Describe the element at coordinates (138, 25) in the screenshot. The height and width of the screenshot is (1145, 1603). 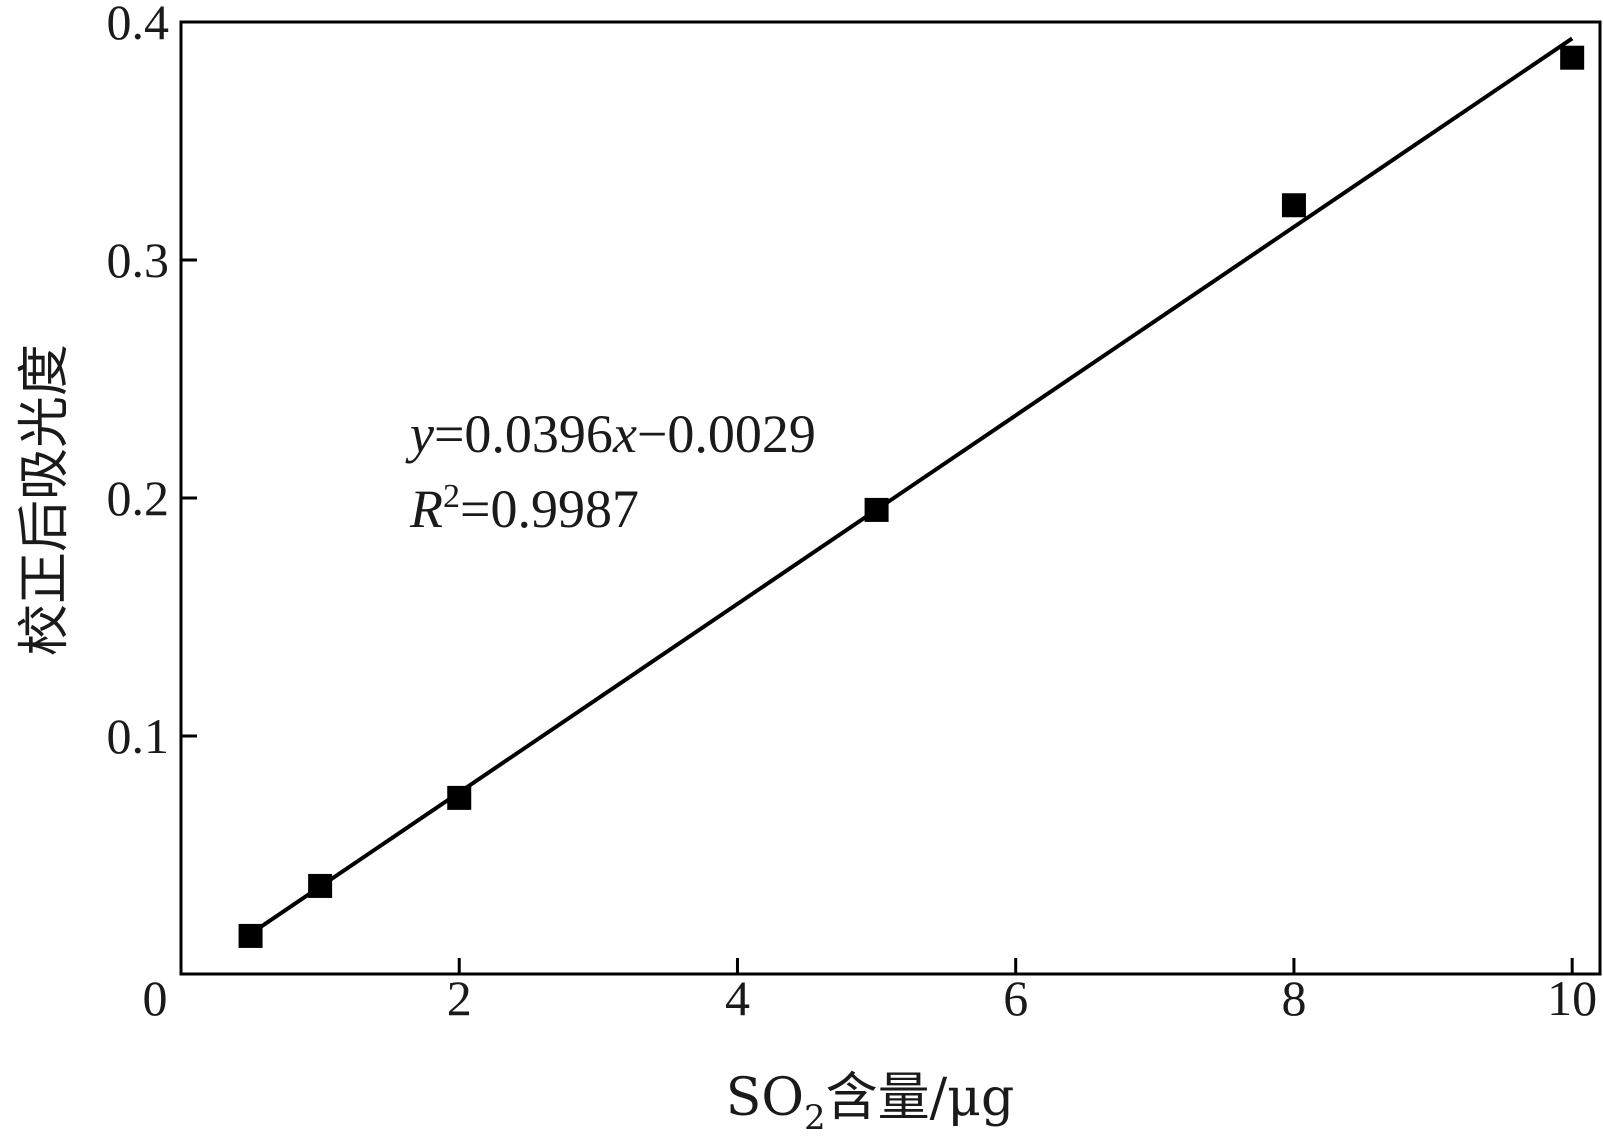
I see `y-tick-label: 0.4` at that location.